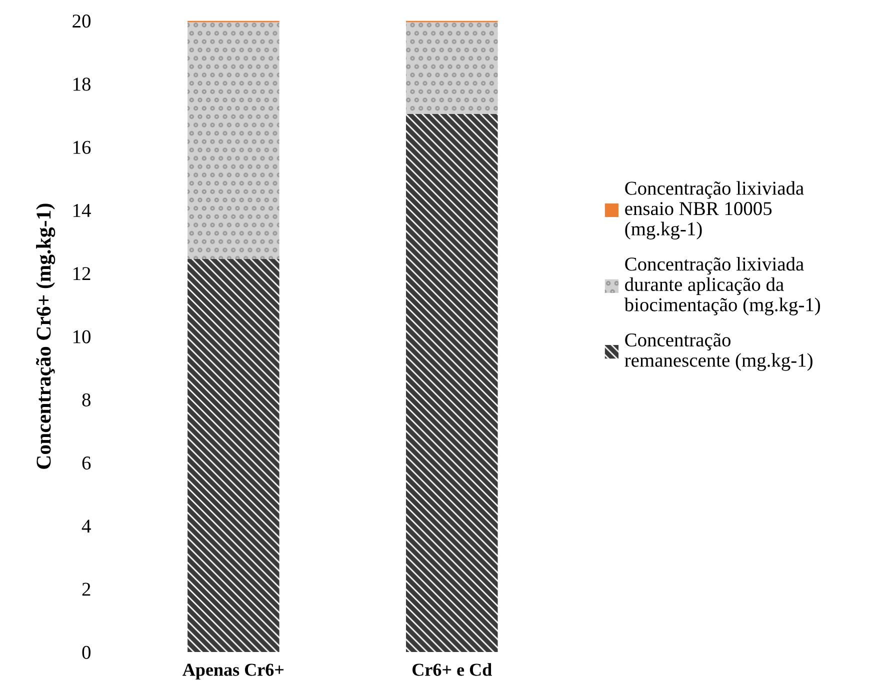 This screenshot has width=890, height=690. What do you see at coordinates (233, 672) in the screenshot?
I see `x-tick-label: Apenas Cr6+` at bounding box center [233, 672].